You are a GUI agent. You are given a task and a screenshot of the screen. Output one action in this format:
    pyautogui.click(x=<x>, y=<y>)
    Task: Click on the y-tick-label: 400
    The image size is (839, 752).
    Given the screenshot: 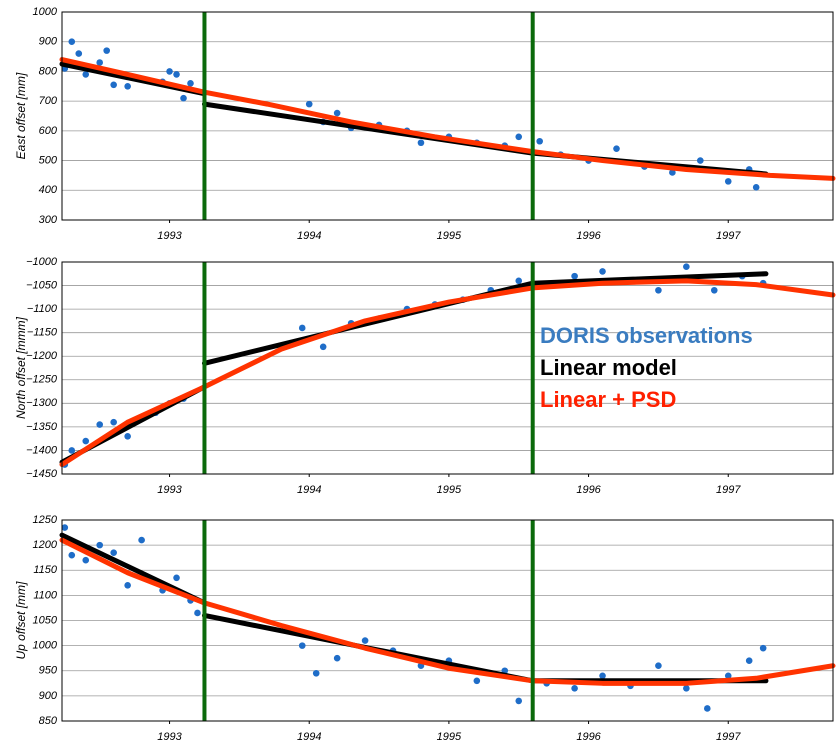 What is the action you would take?
    pyautogui.click(x=48, y=190)
    